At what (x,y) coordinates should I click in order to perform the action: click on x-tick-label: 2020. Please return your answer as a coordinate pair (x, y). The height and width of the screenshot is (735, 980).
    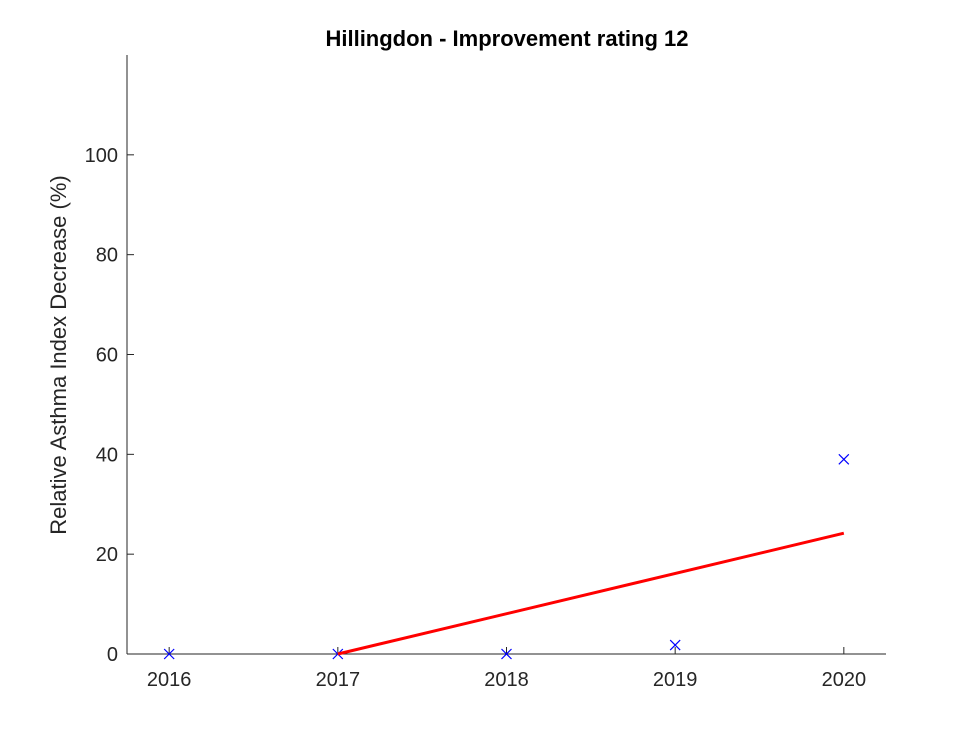
    Looking at the image, I should click on (844, 680).